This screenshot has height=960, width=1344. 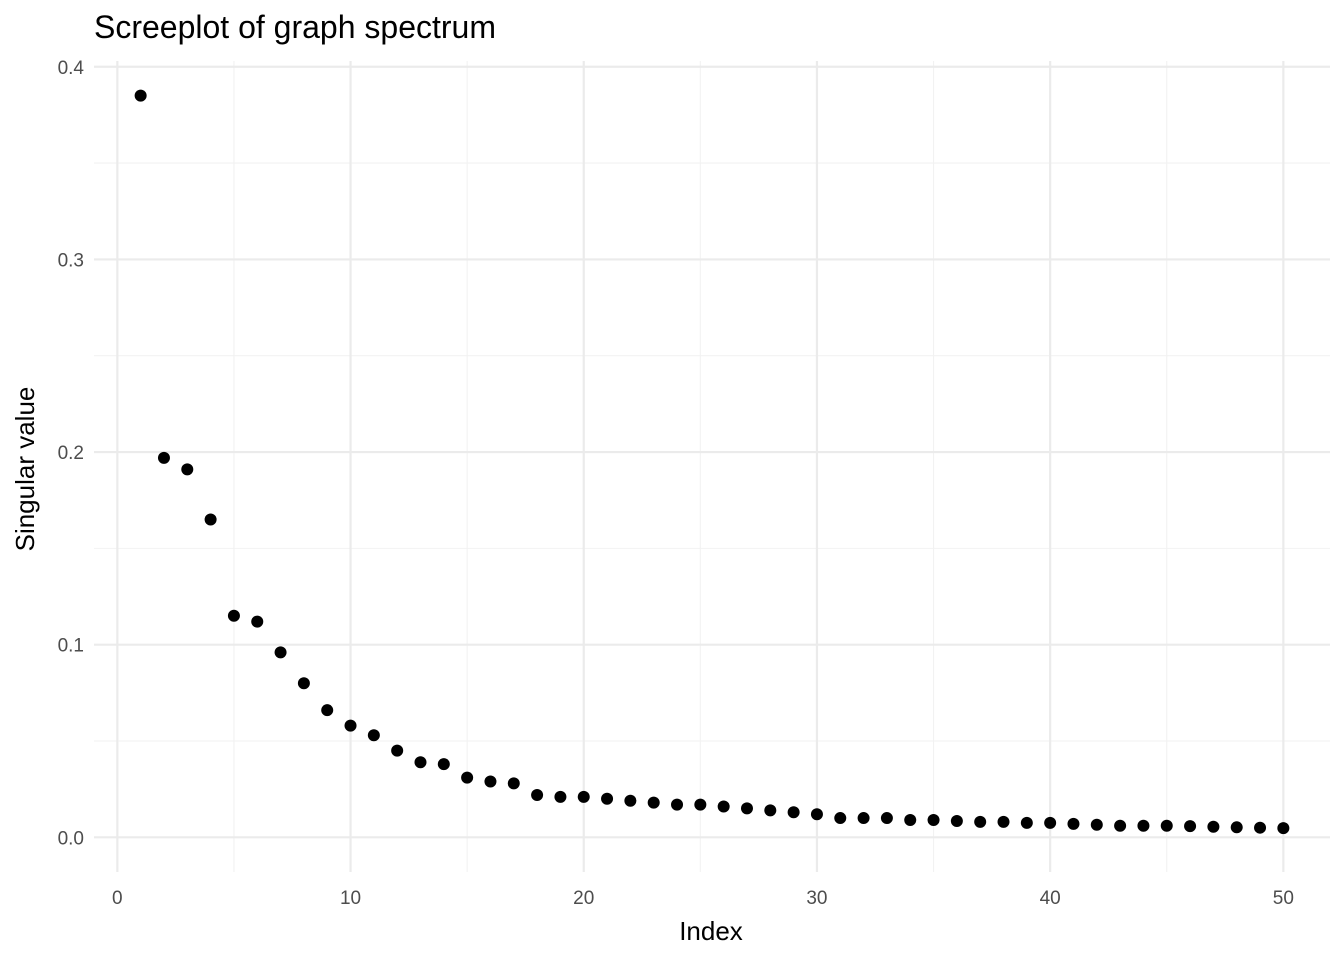 I want to click on chart-title: Screeplot of graph spectrum, so click(x=295, y=27).